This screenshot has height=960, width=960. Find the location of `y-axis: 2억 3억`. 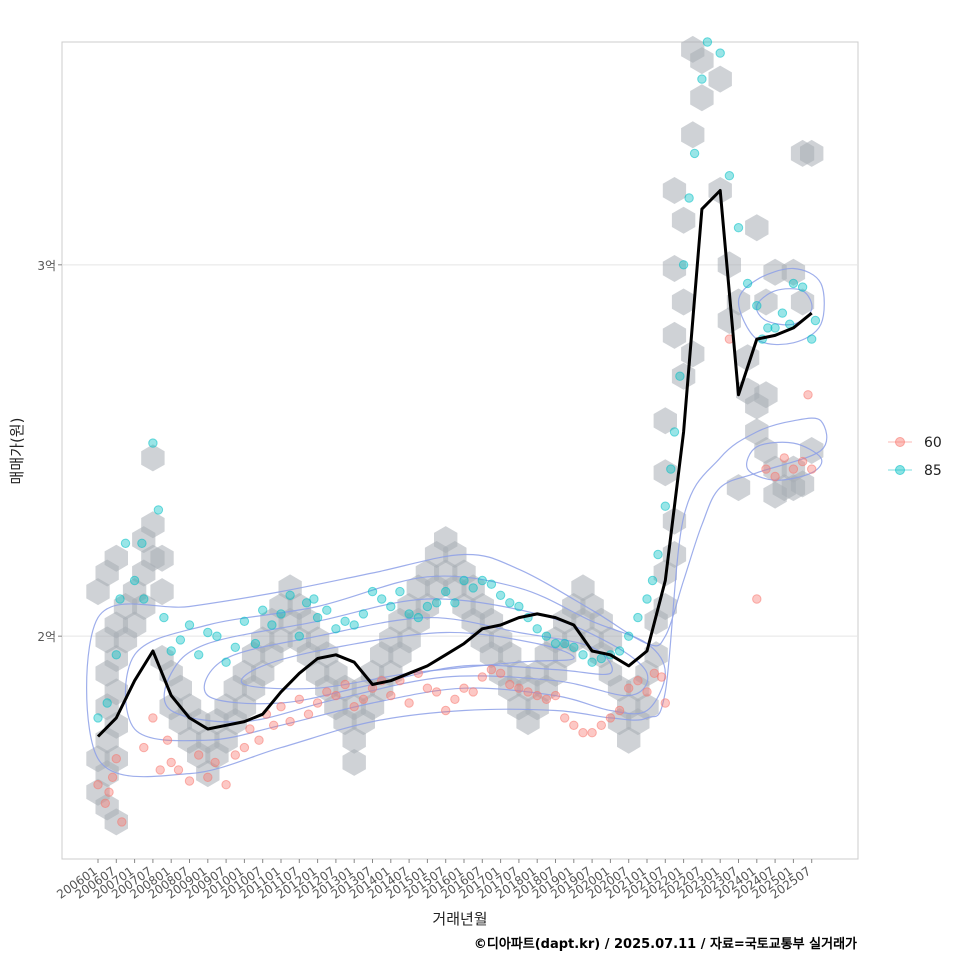

y-axis: 2억 3억 is located at coordinates (49, 451).